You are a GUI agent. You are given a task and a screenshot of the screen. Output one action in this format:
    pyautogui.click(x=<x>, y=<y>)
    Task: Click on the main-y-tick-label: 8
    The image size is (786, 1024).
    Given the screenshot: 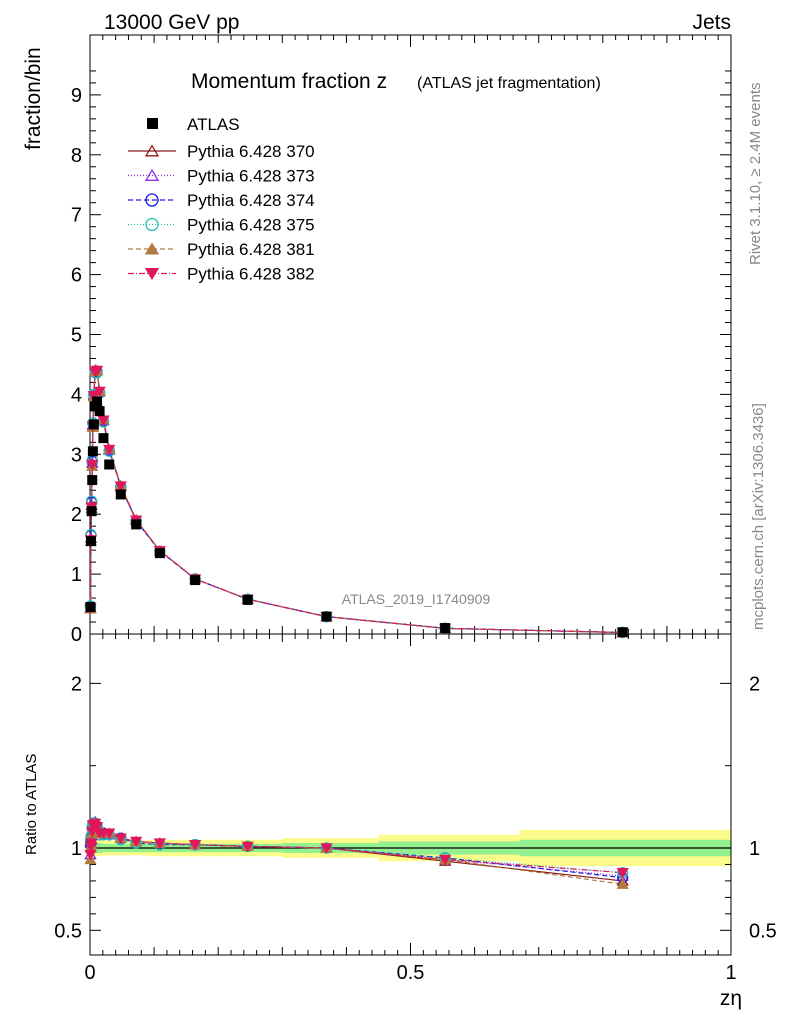 What is the action you would take?
    pyautogui.click(x=76, y=156)
    